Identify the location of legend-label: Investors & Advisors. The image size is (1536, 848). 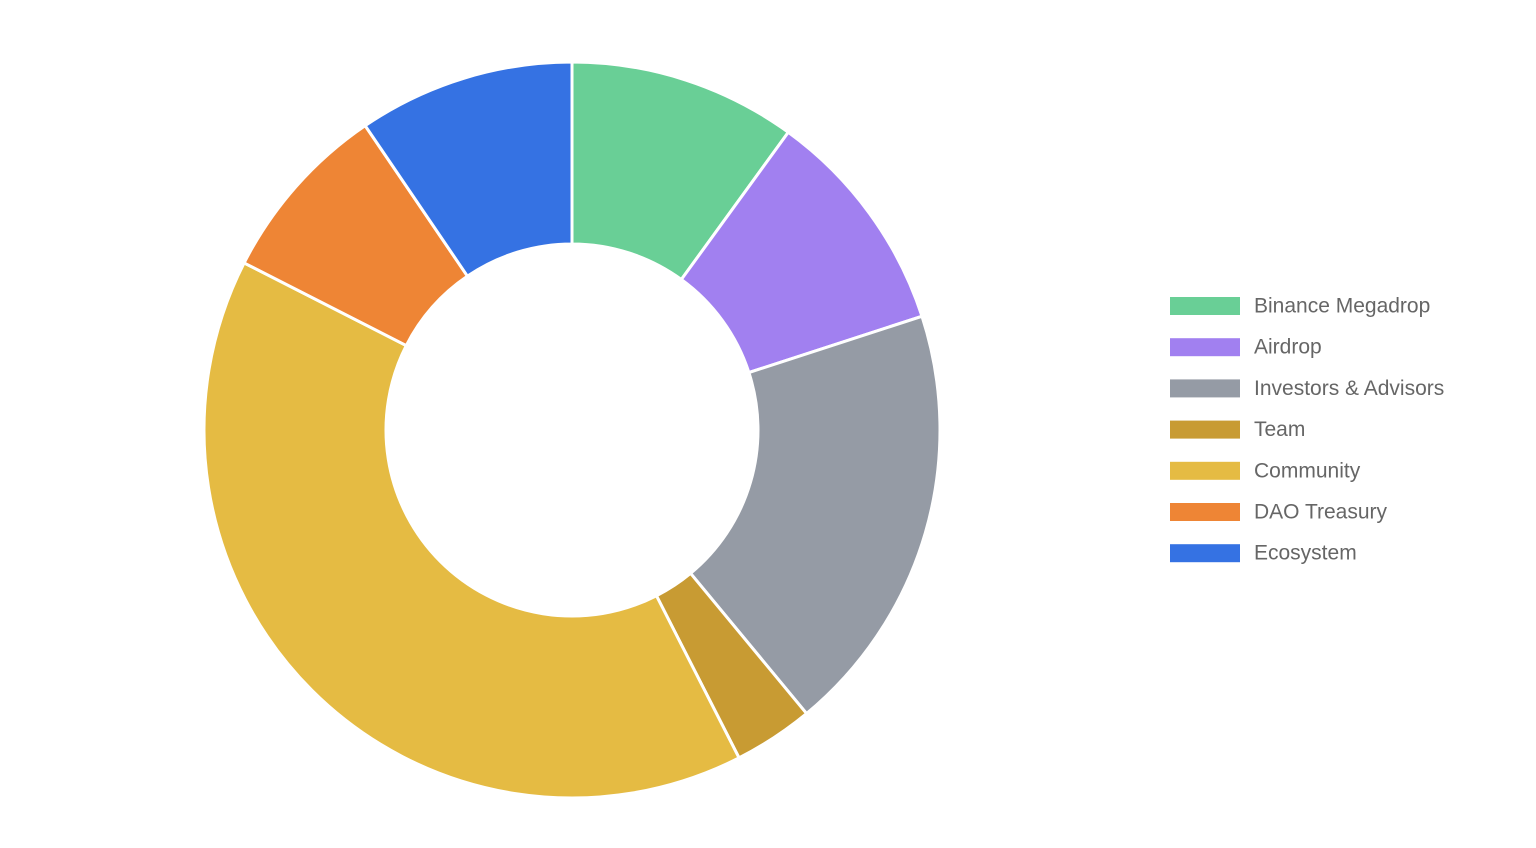
(1349, 388).